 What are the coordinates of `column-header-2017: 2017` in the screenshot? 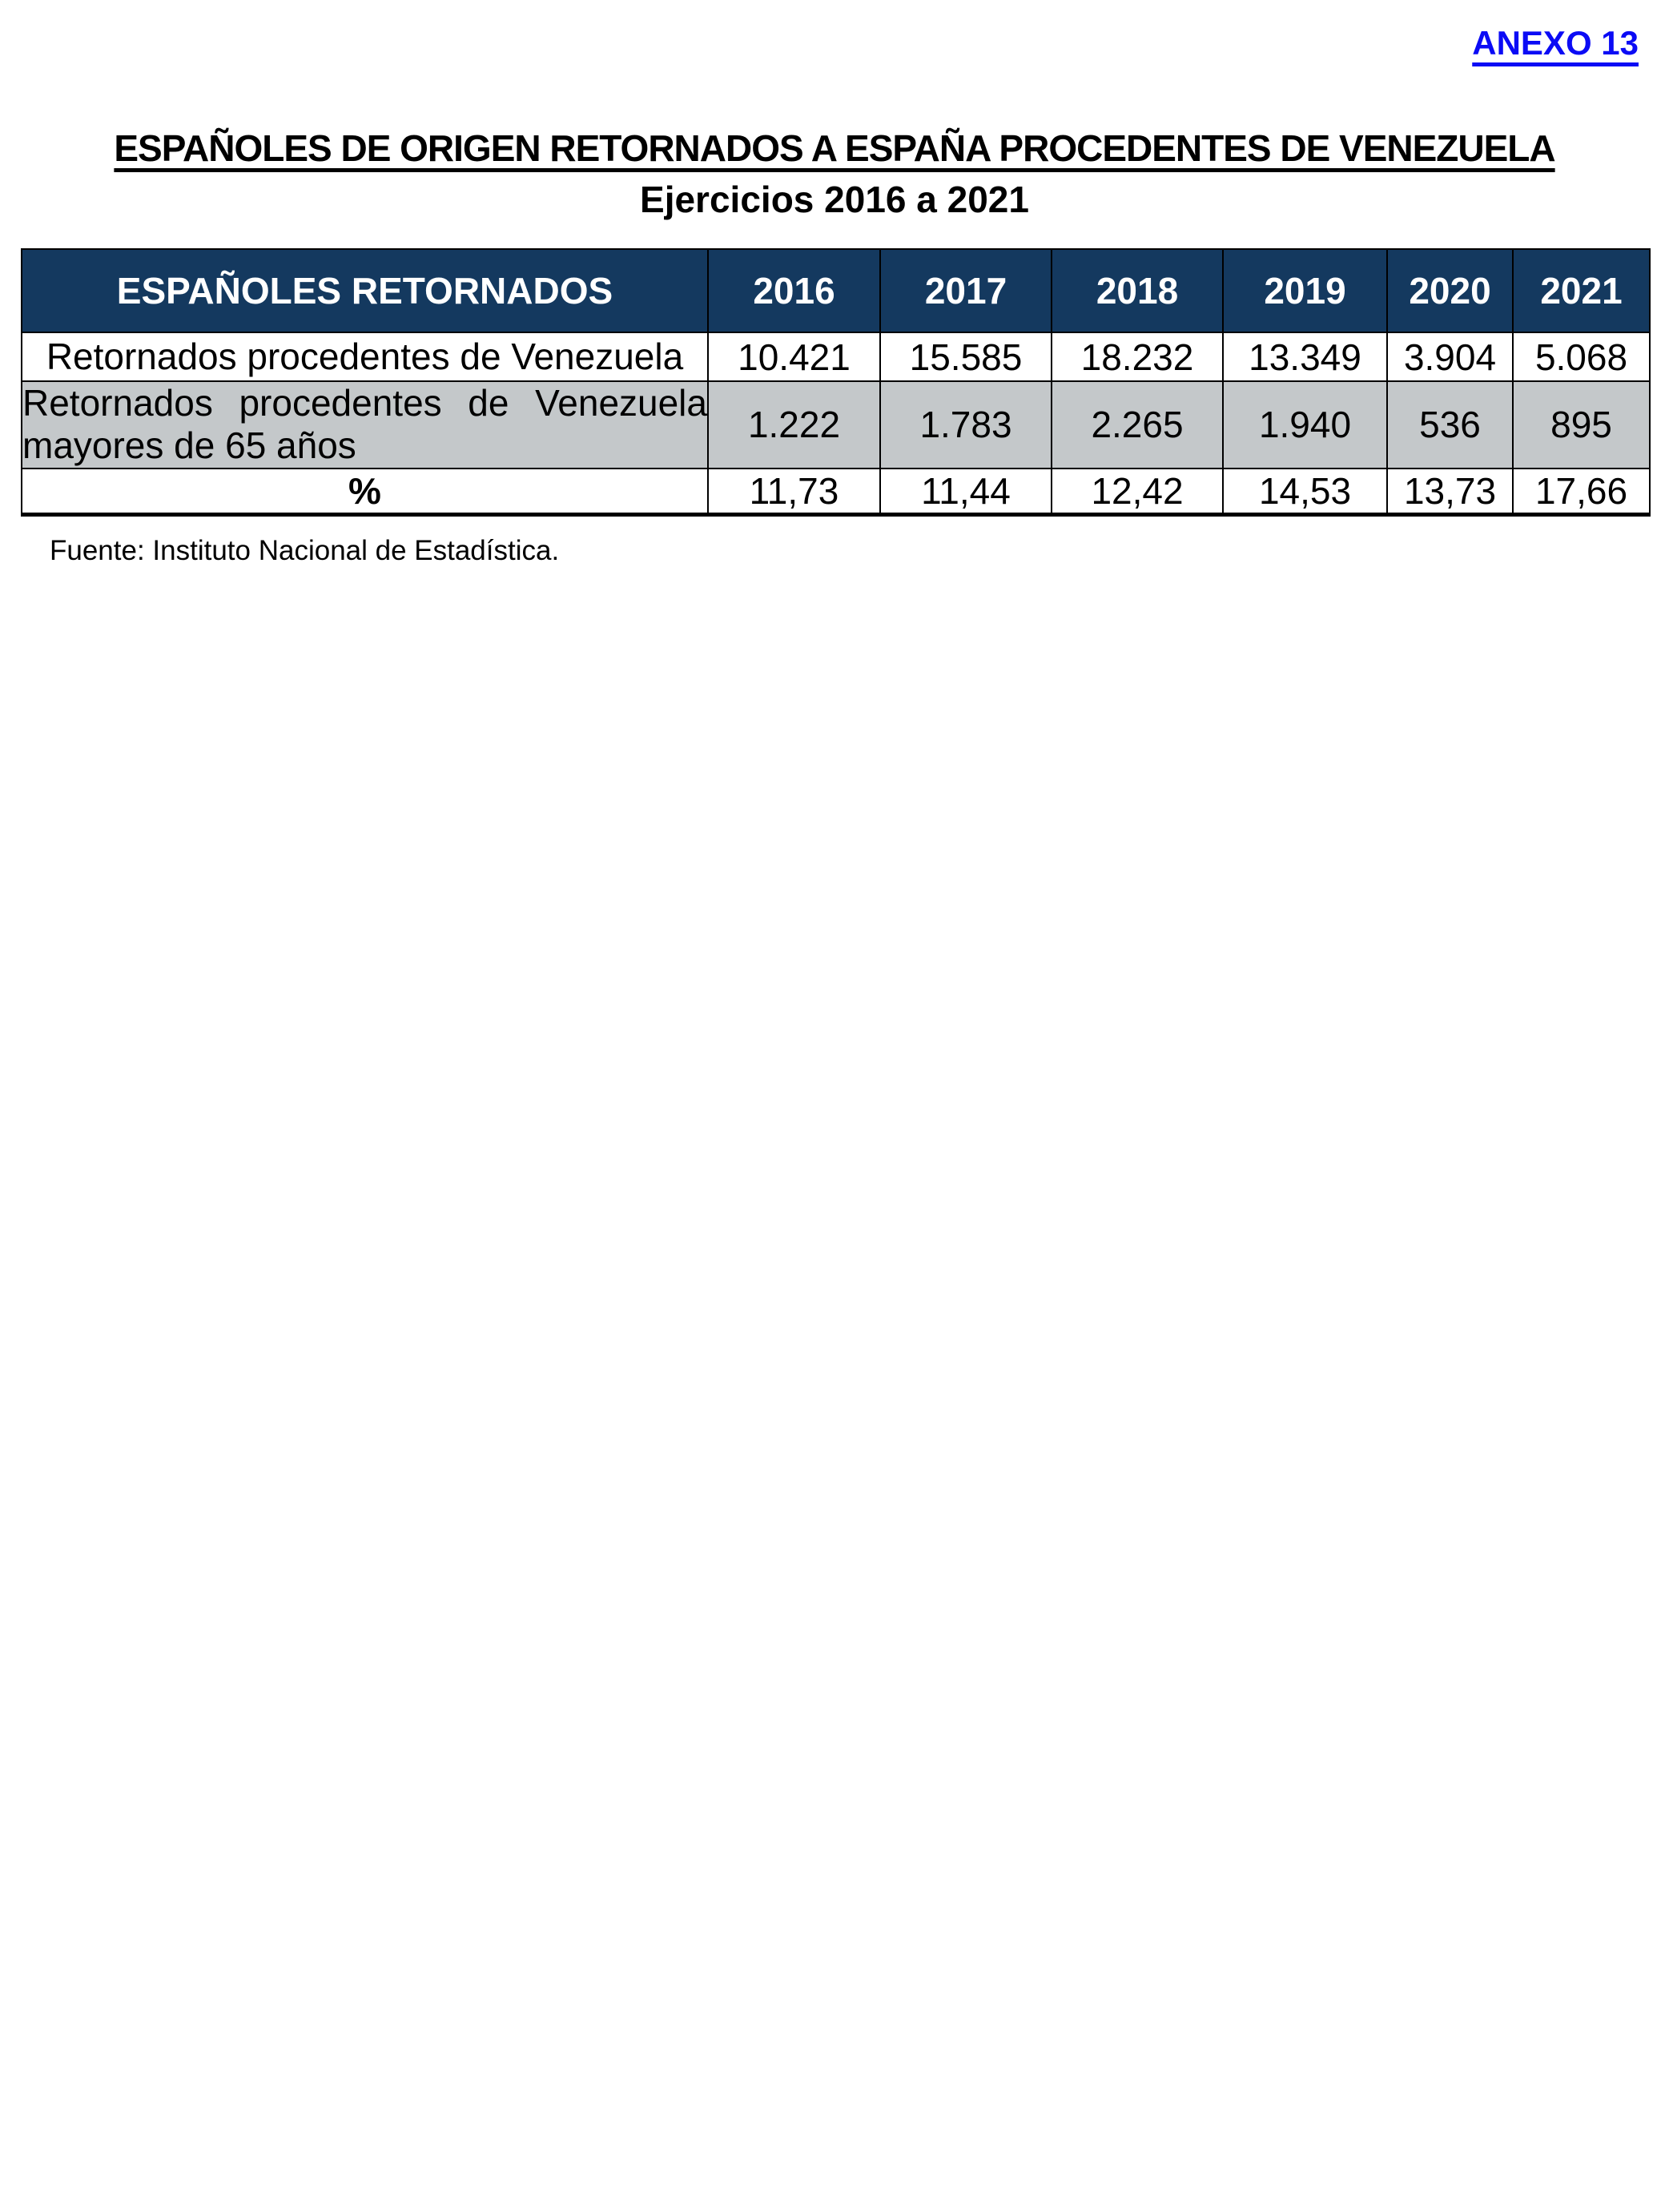 It's located at (965, 291).